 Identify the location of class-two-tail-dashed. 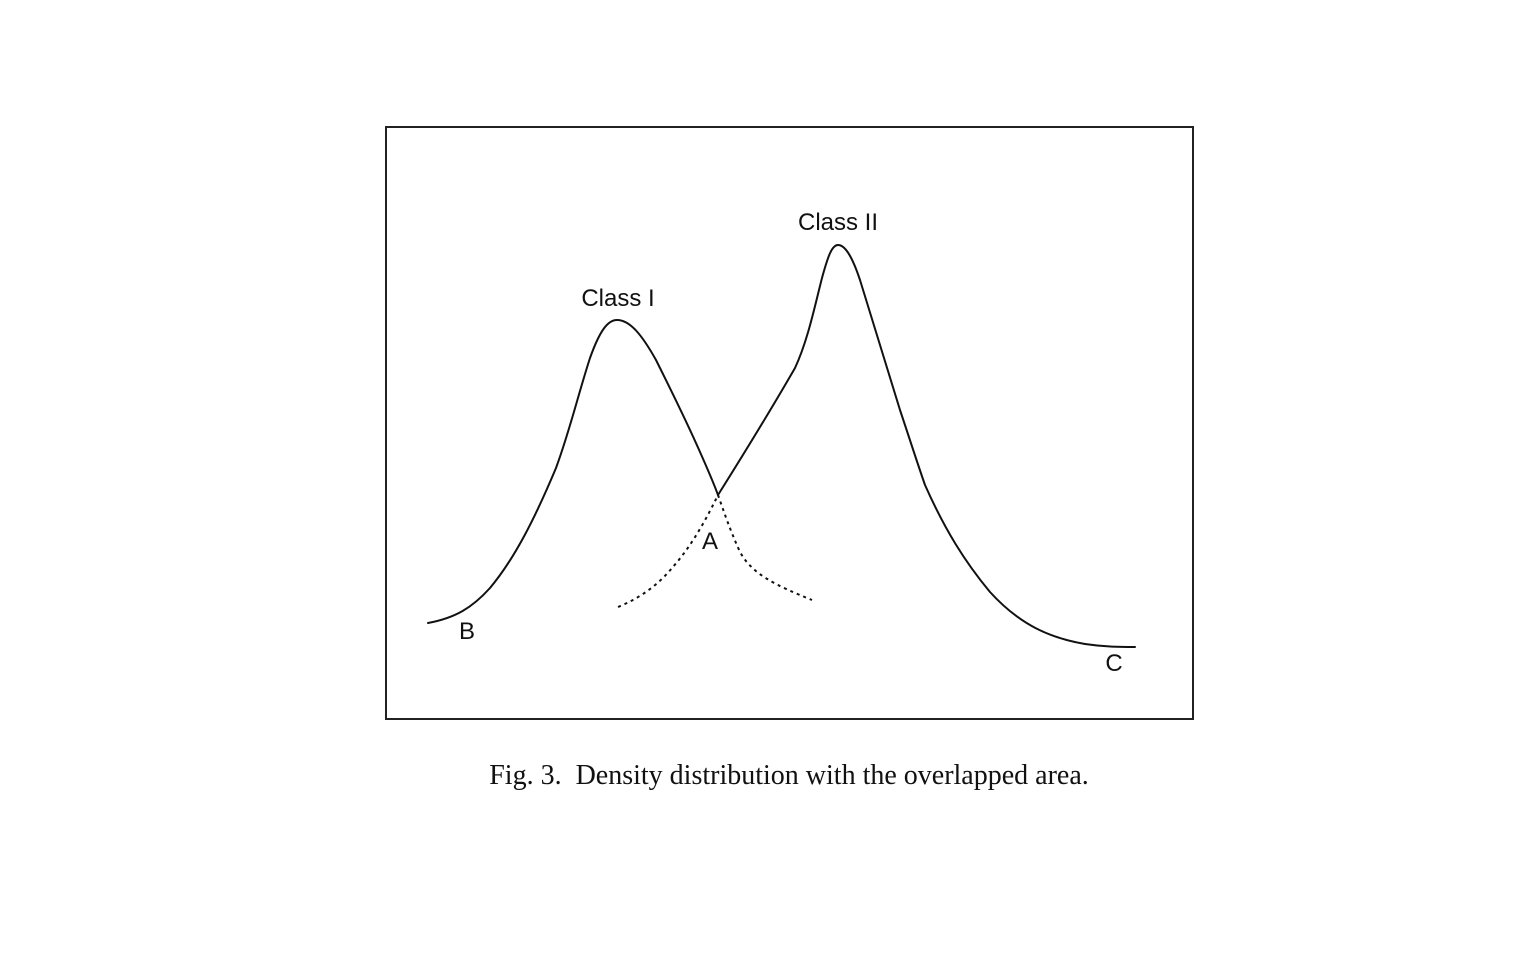
(668, 551).